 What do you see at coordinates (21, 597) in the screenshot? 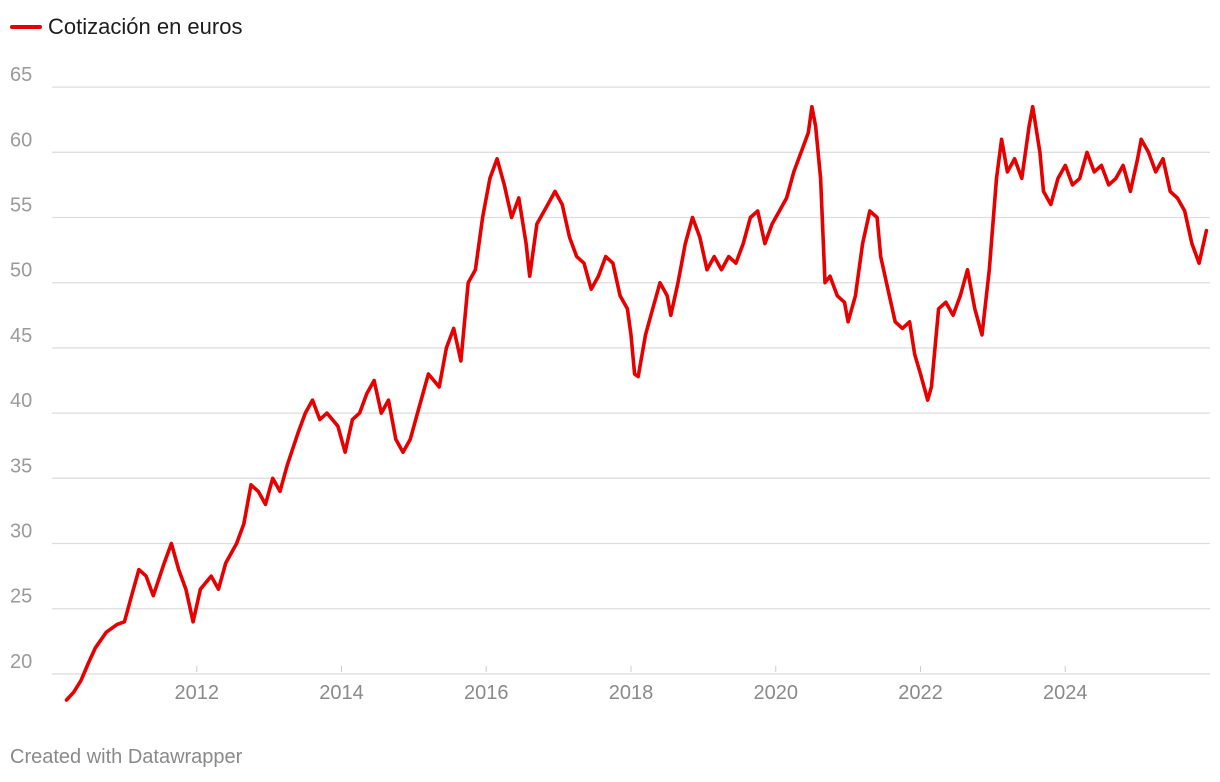
I see `y-tick-label-25: 25` at bounding box center [21, 597].